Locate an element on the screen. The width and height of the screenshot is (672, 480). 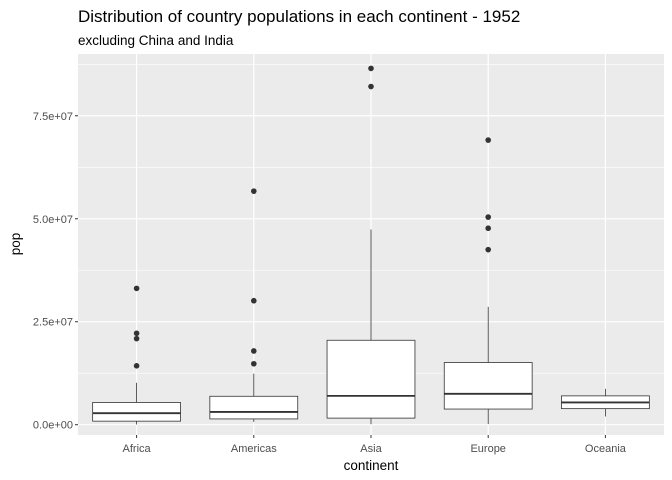
x-tick-label: Africa is located at coordinates (137, 449).